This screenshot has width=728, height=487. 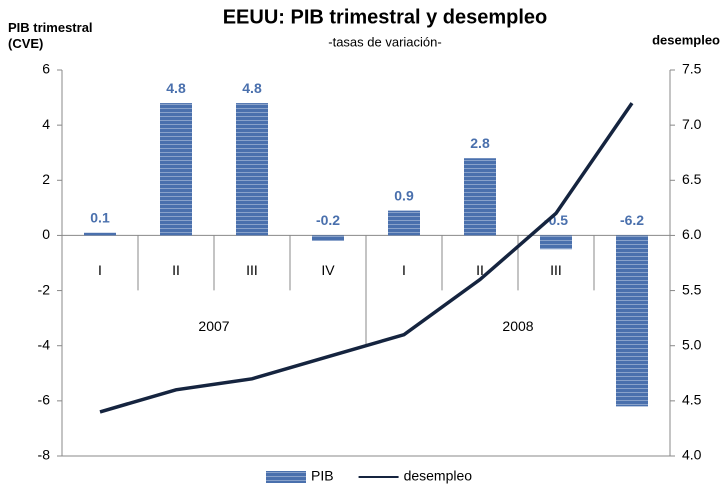 What do you see at coordinates (404, 195) in the screenshot?
I see `data-label: 0.9` at bounding box center [404, 195].